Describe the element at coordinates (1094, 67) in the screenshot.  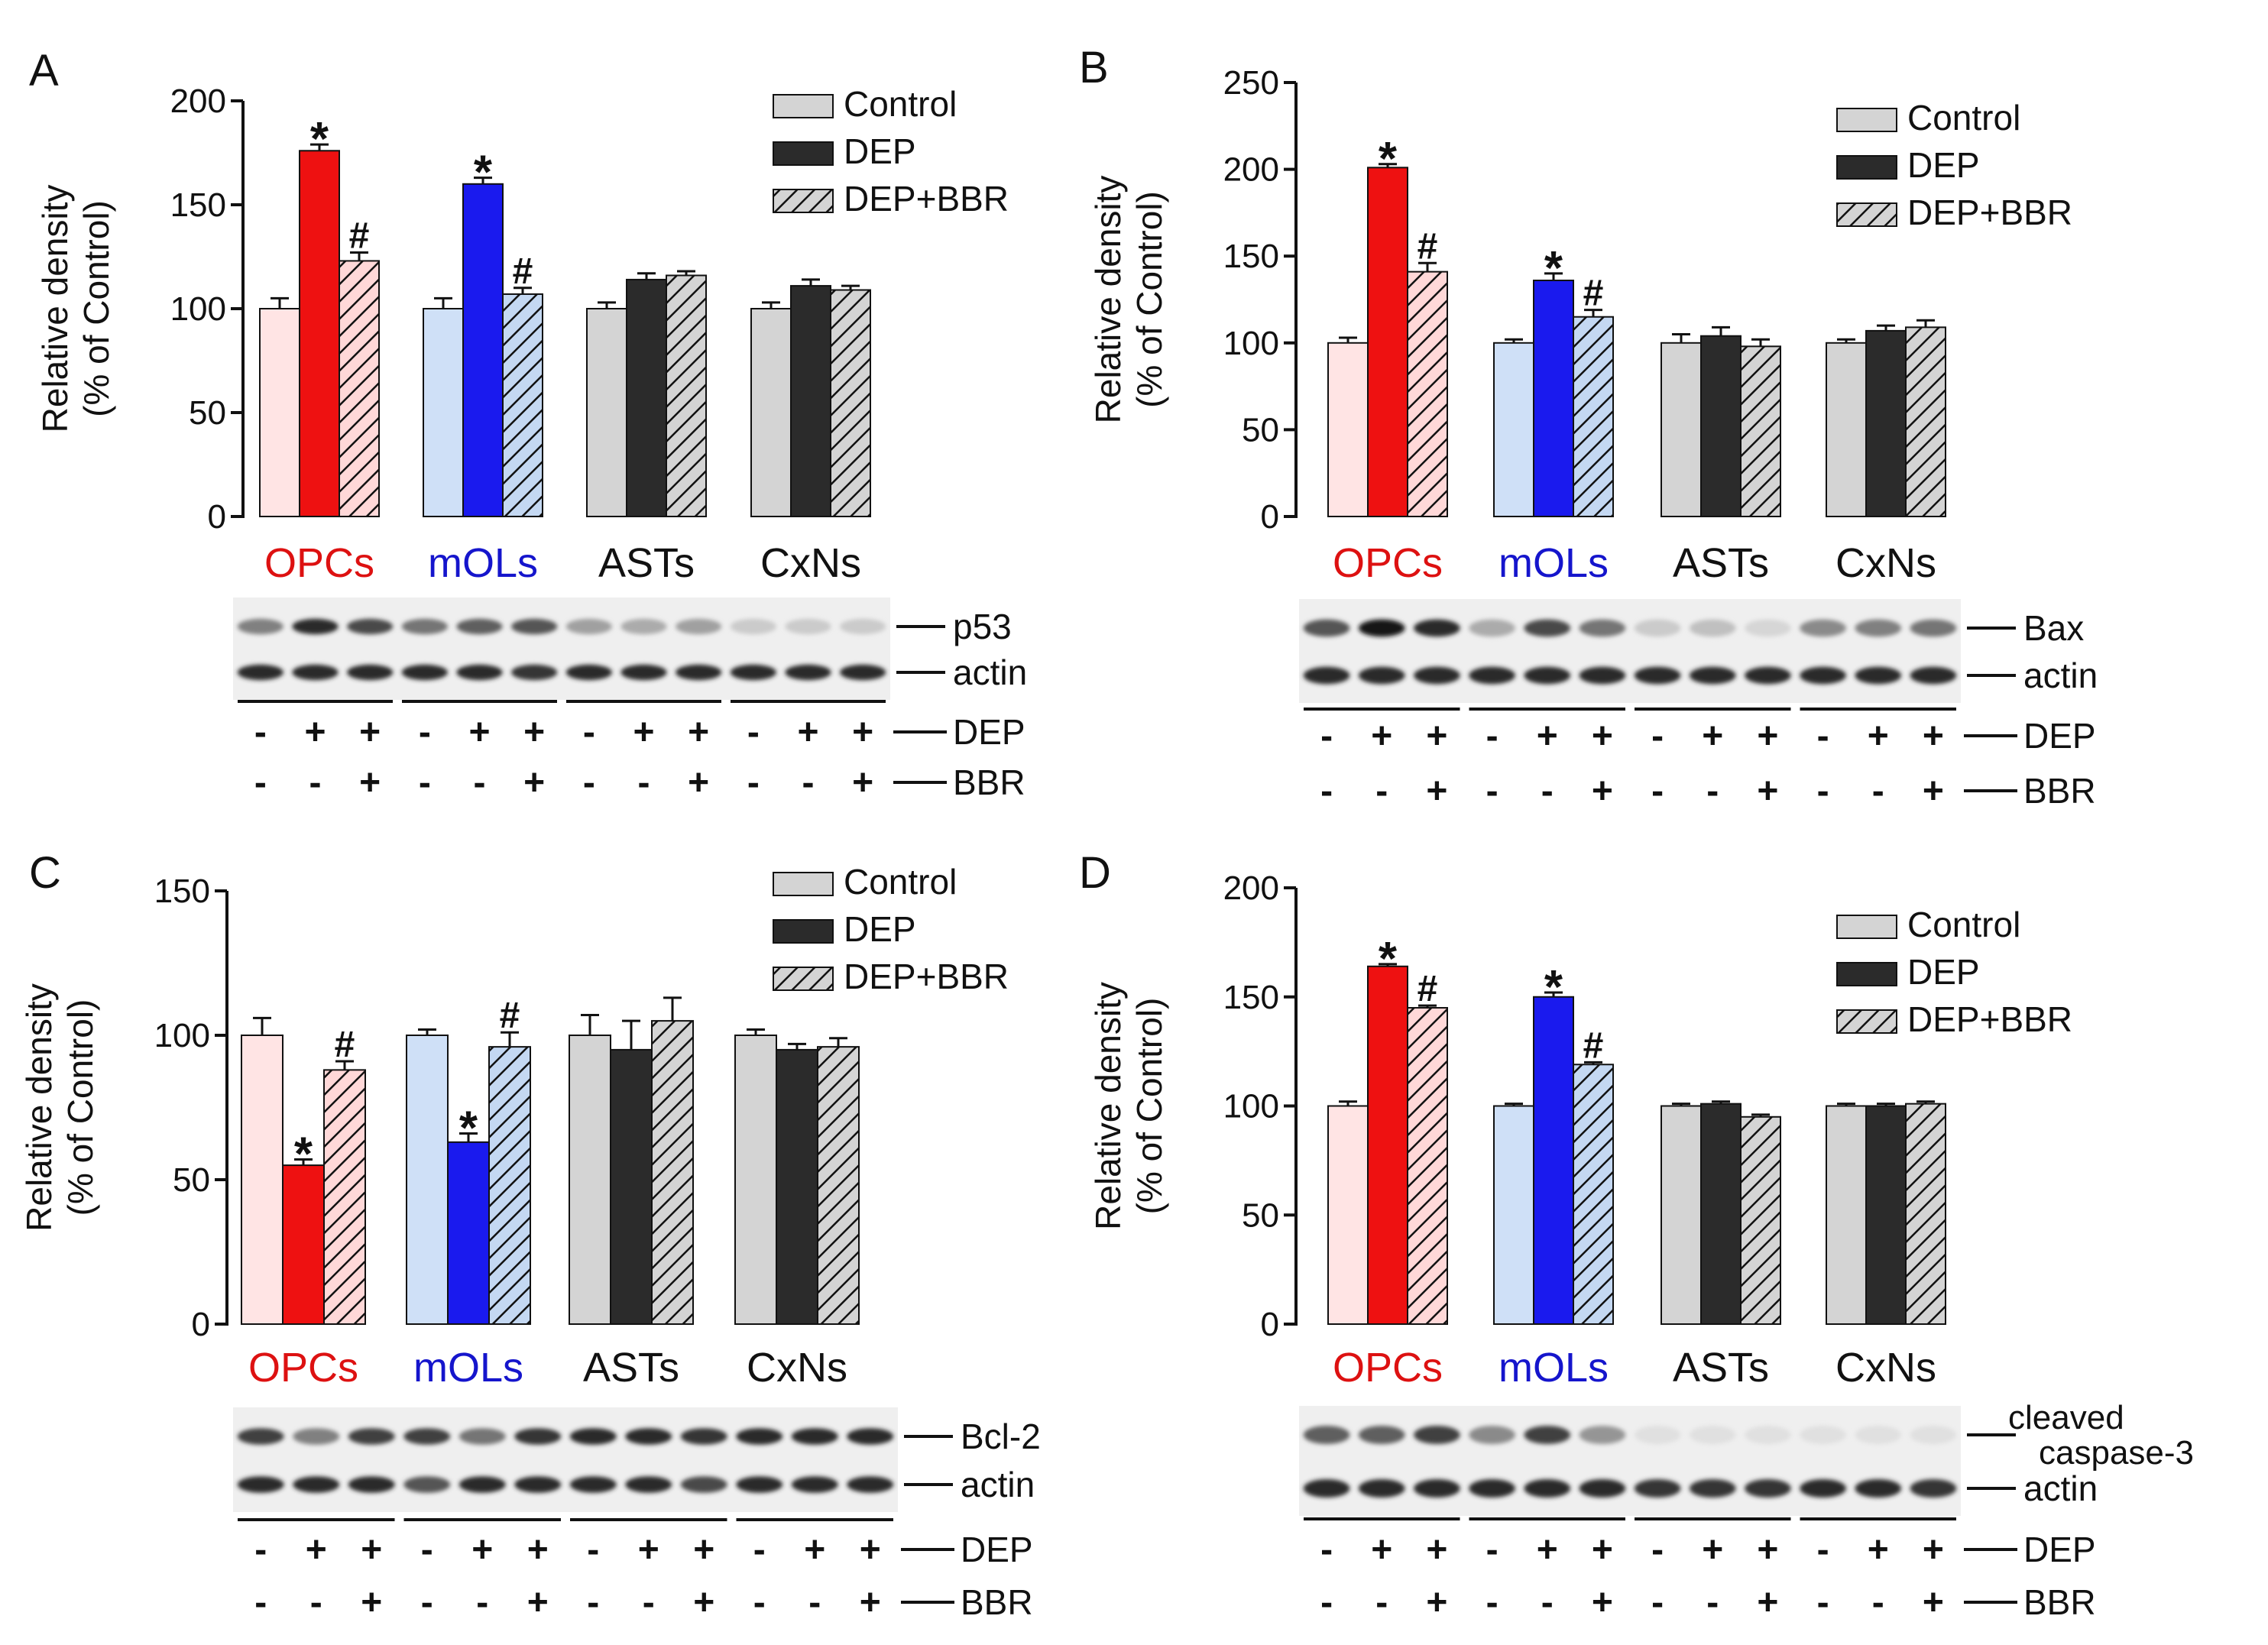
I see `panel-letter: B` at that location.